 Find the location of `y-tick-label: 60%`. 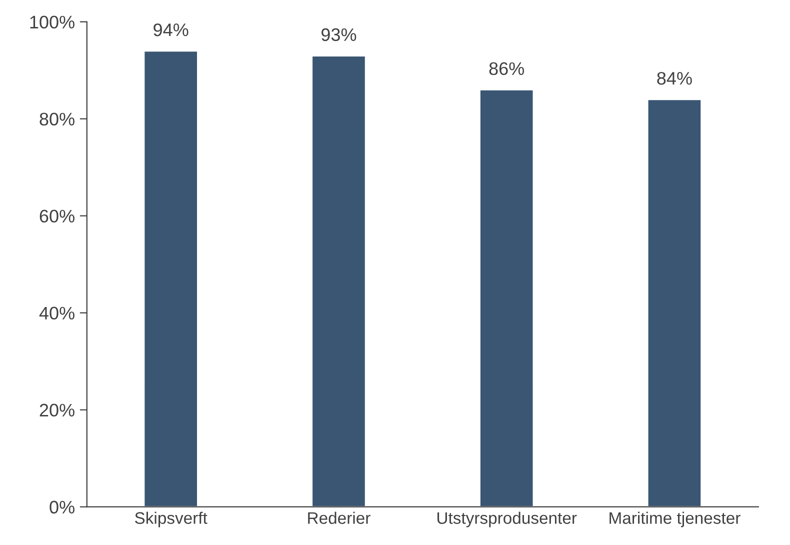

y-tick-label: 60% is located at coordinates (57, 216).